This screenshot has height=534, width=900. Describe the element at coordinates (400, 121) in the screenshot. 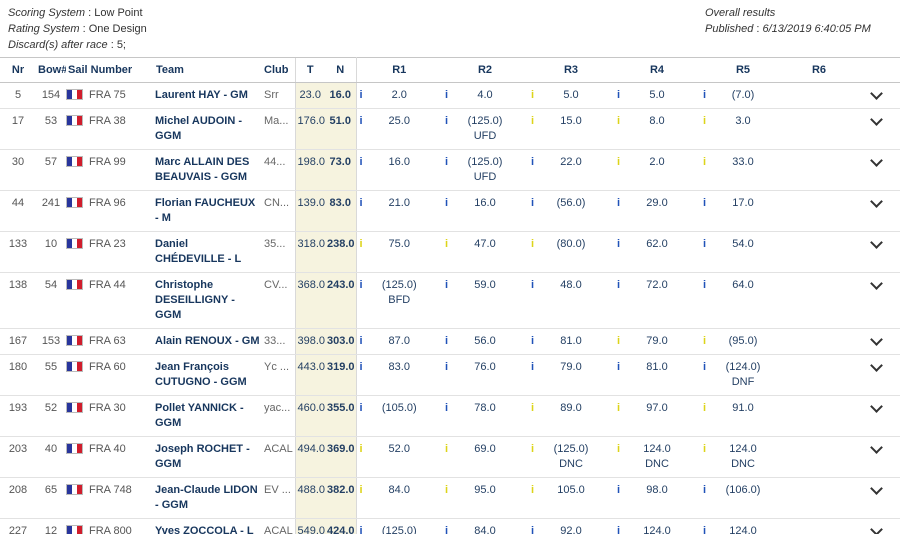

I see `race-score: 25.0` at that location.